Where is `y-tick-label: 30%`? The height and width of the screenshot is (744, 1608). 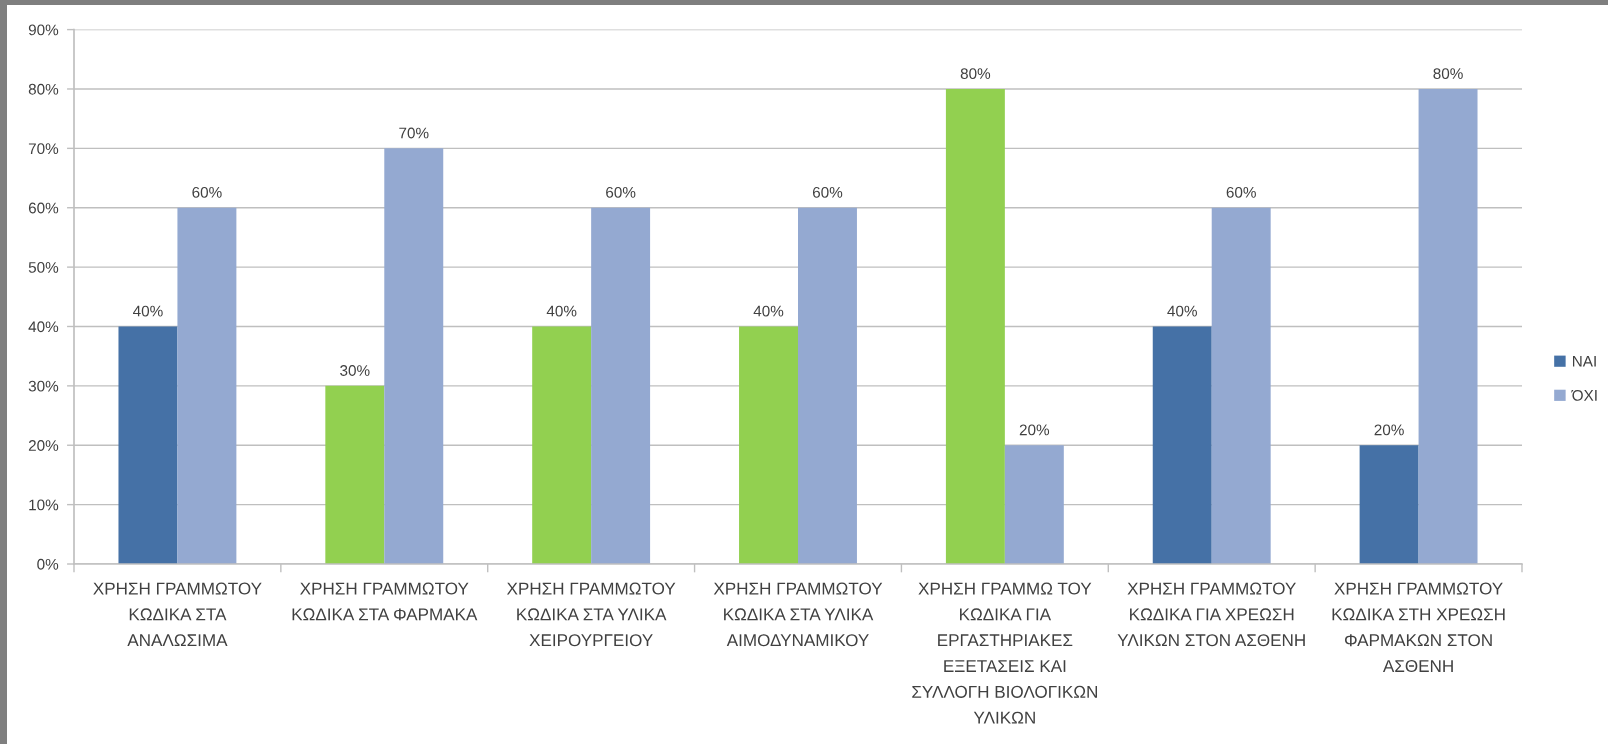
y-tick-label: 30% is located at coordinates (43, 386).